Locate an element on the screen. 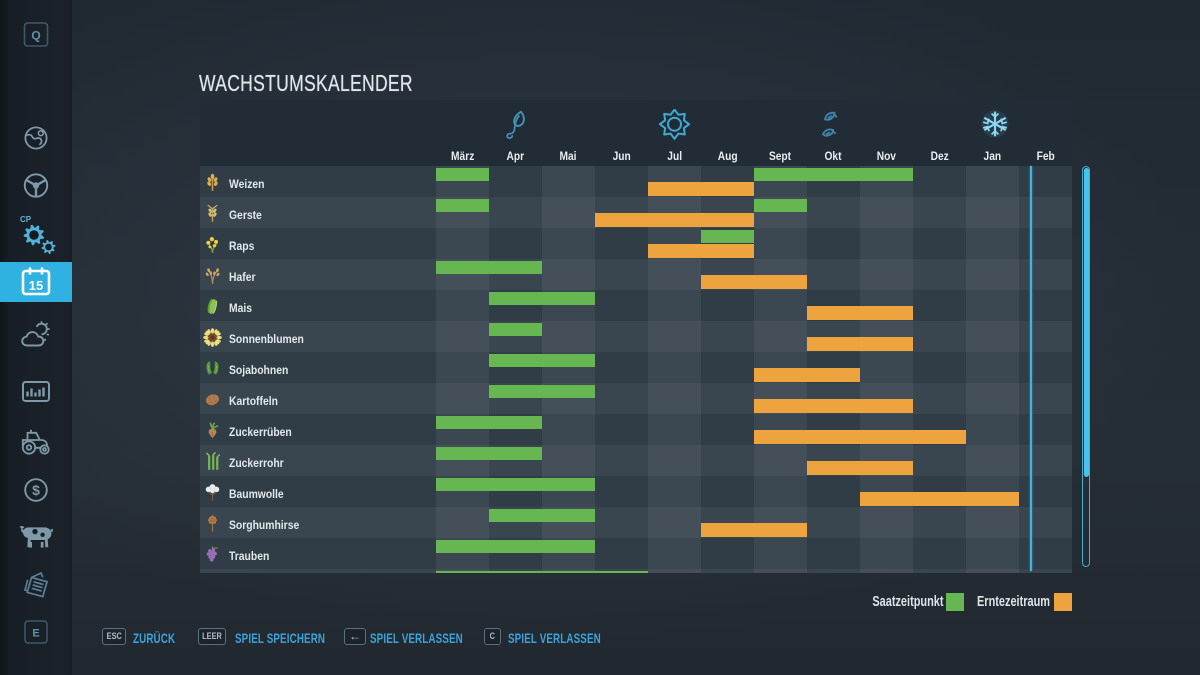  svg-text: Q is located at coordinates (35, 36).